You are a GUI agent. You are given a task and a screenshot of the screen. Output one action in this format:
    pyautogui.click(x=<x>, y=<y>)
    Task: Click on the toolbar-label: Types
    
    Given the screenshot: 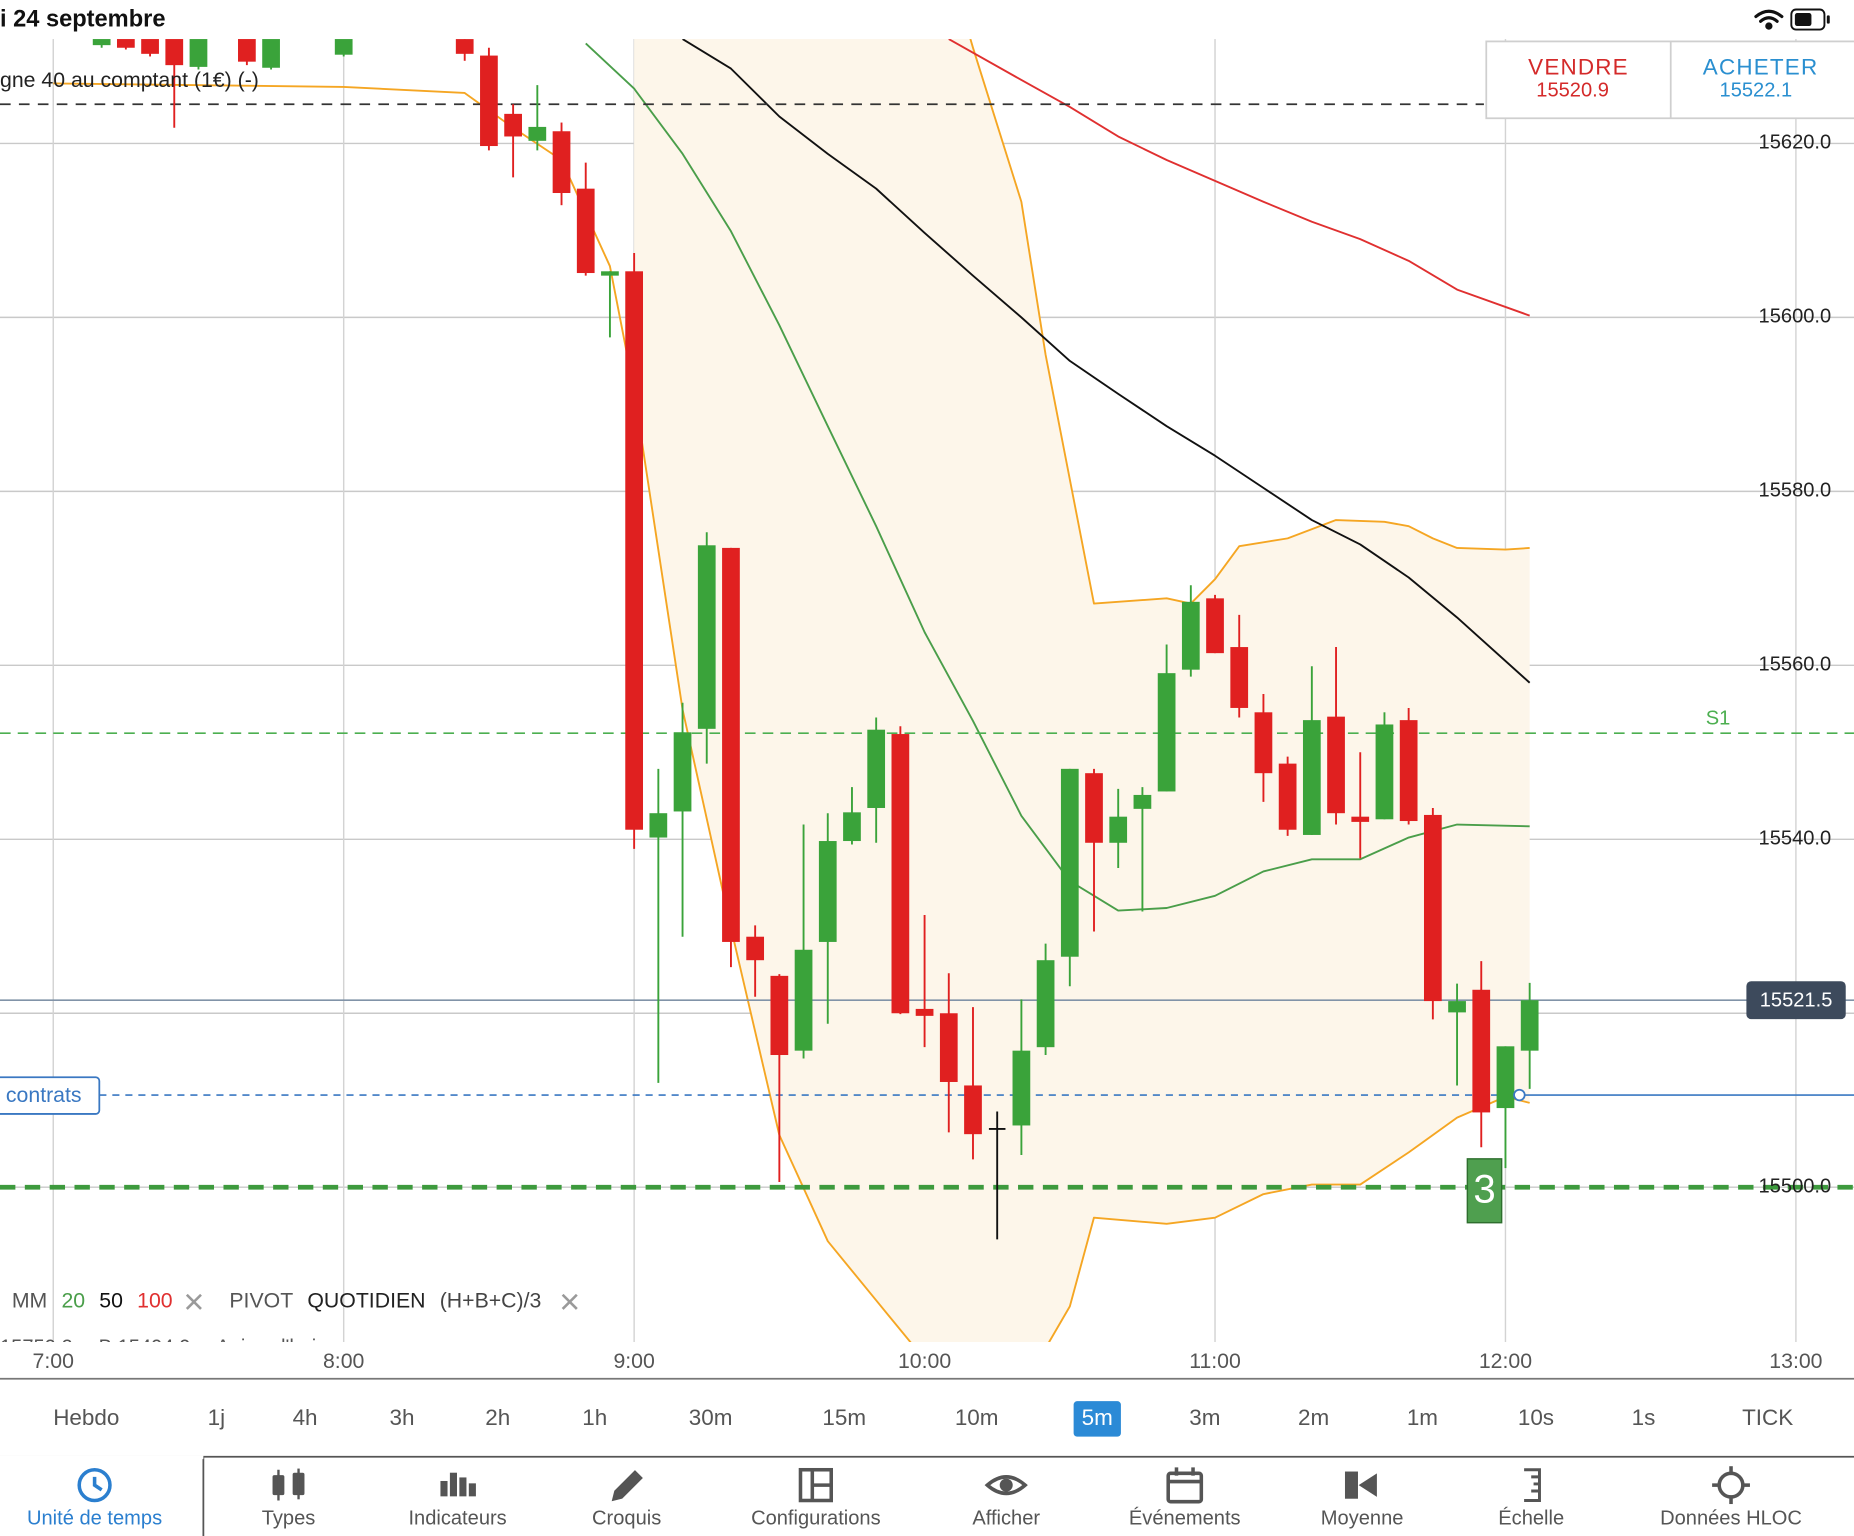 What is the action you would take?
    pyautogui.click(x=289, y=1519)
    